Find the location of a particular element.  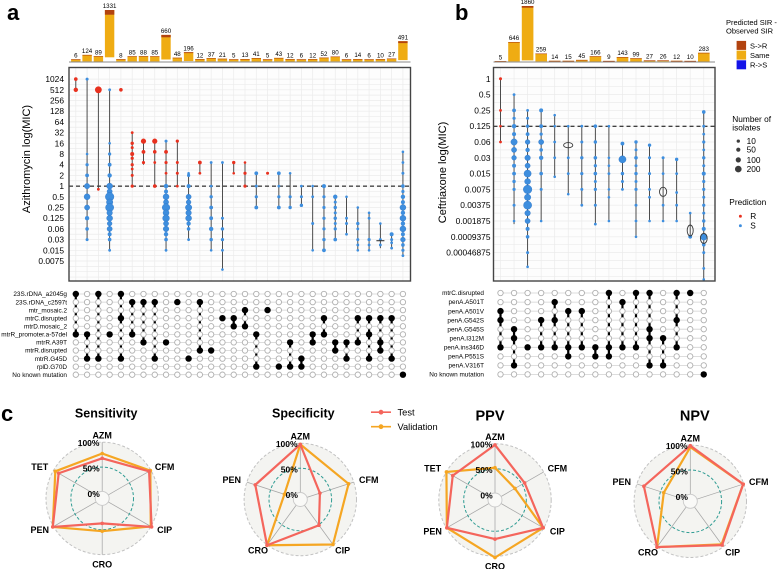

svg-text: Ceftriaxone log(MIC) is located at coordinates (443, 172).